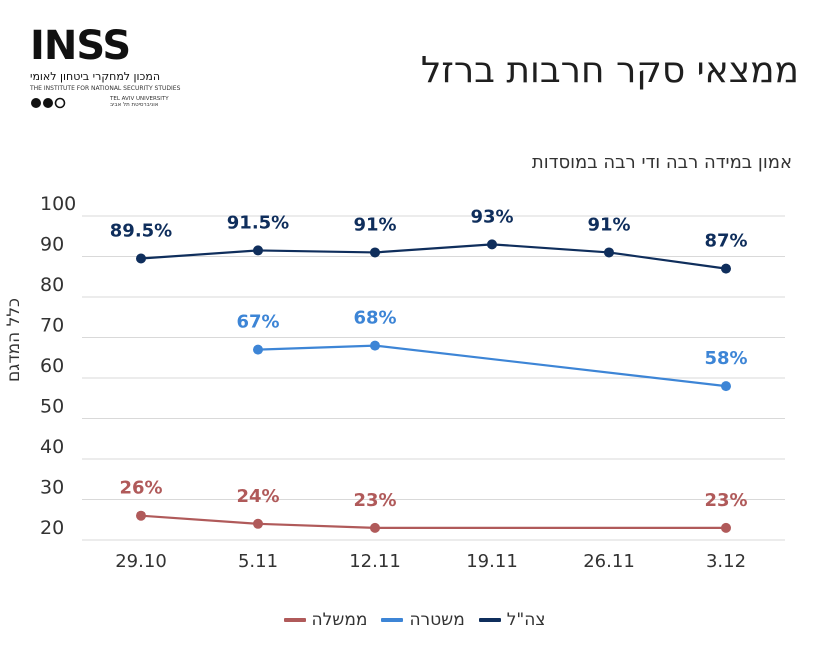  I want to click on y-tick-label: 50, so click(52, 407).